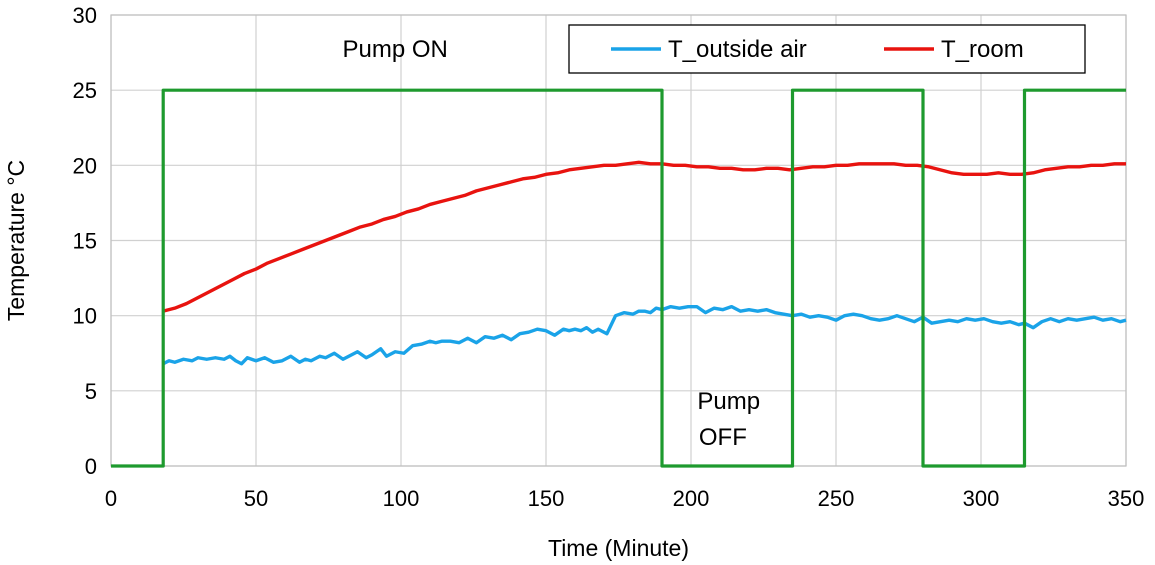  I want to click on annotation-label: Pump ON, so click(395, 49).